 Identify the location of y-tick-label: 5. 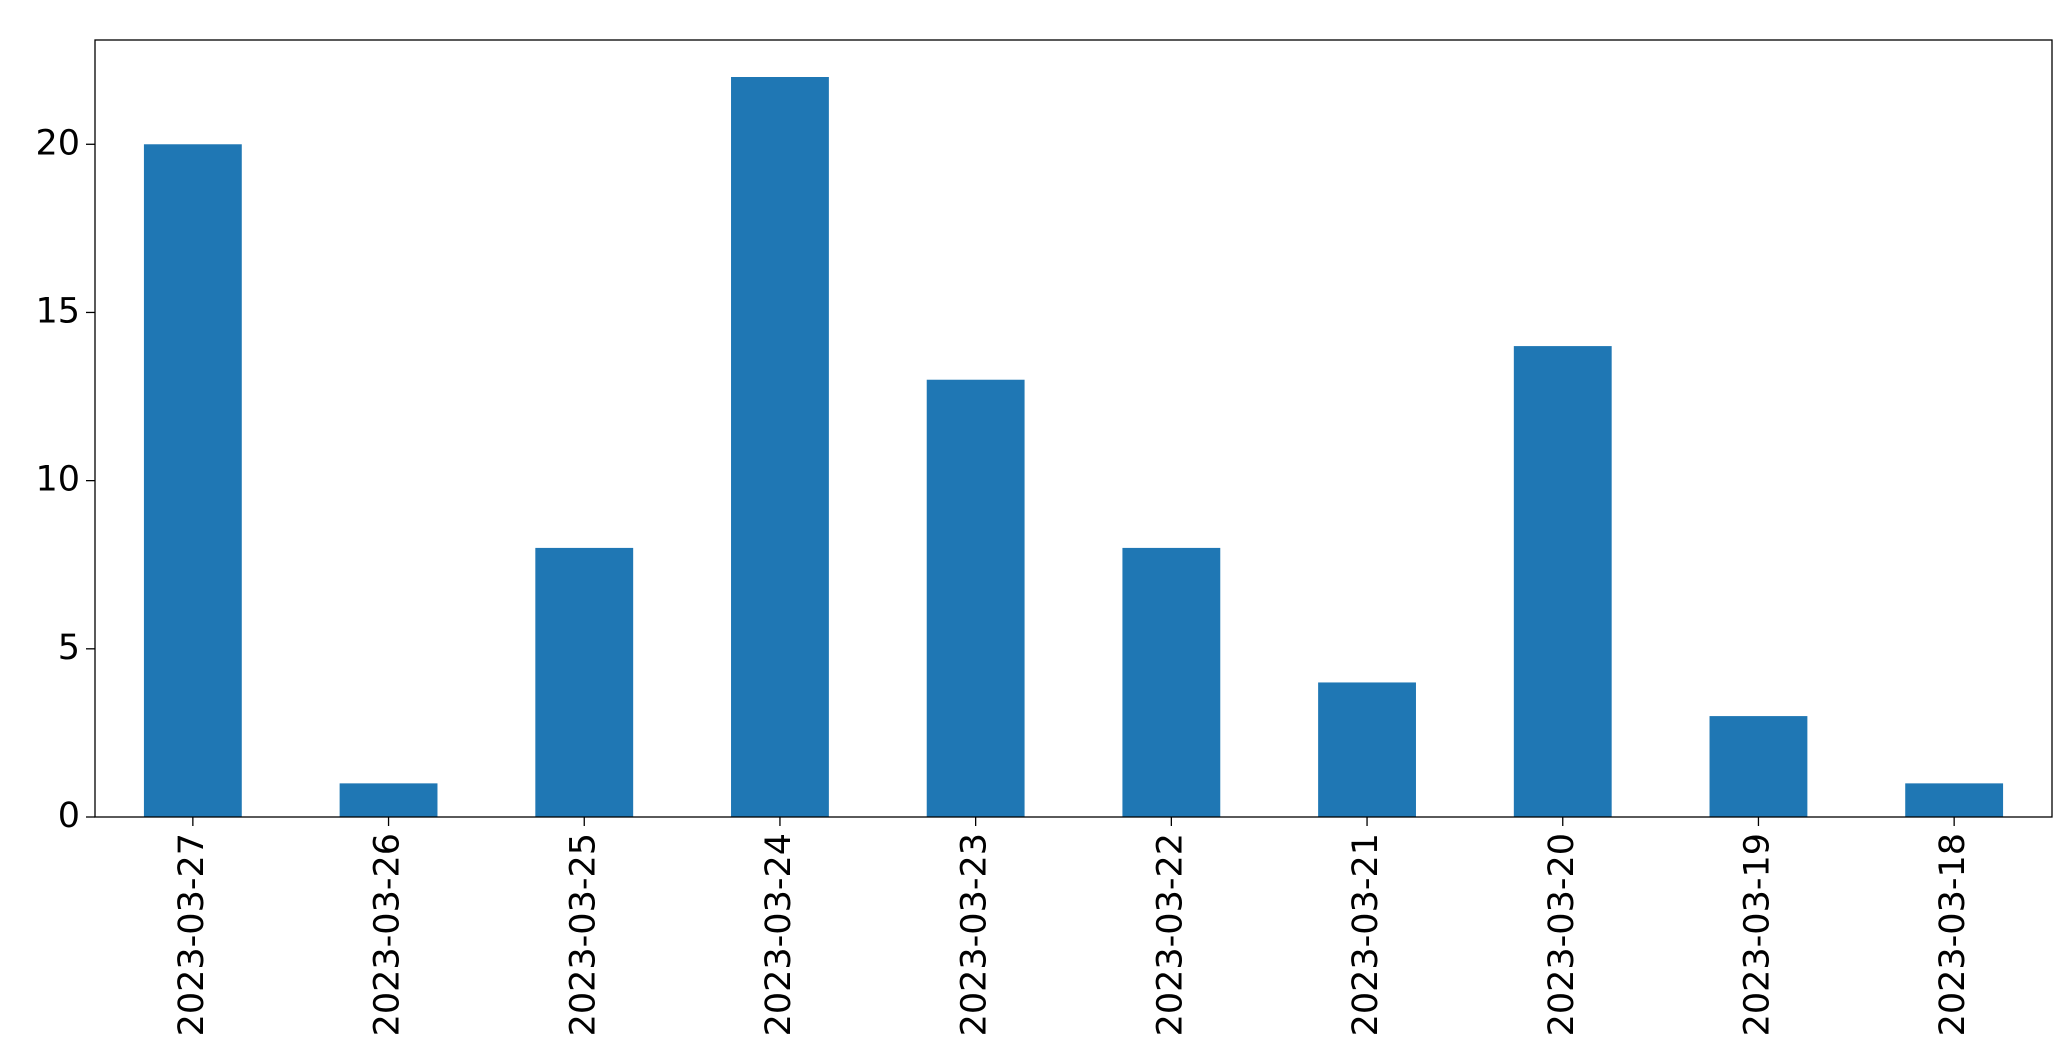
(69, 648).